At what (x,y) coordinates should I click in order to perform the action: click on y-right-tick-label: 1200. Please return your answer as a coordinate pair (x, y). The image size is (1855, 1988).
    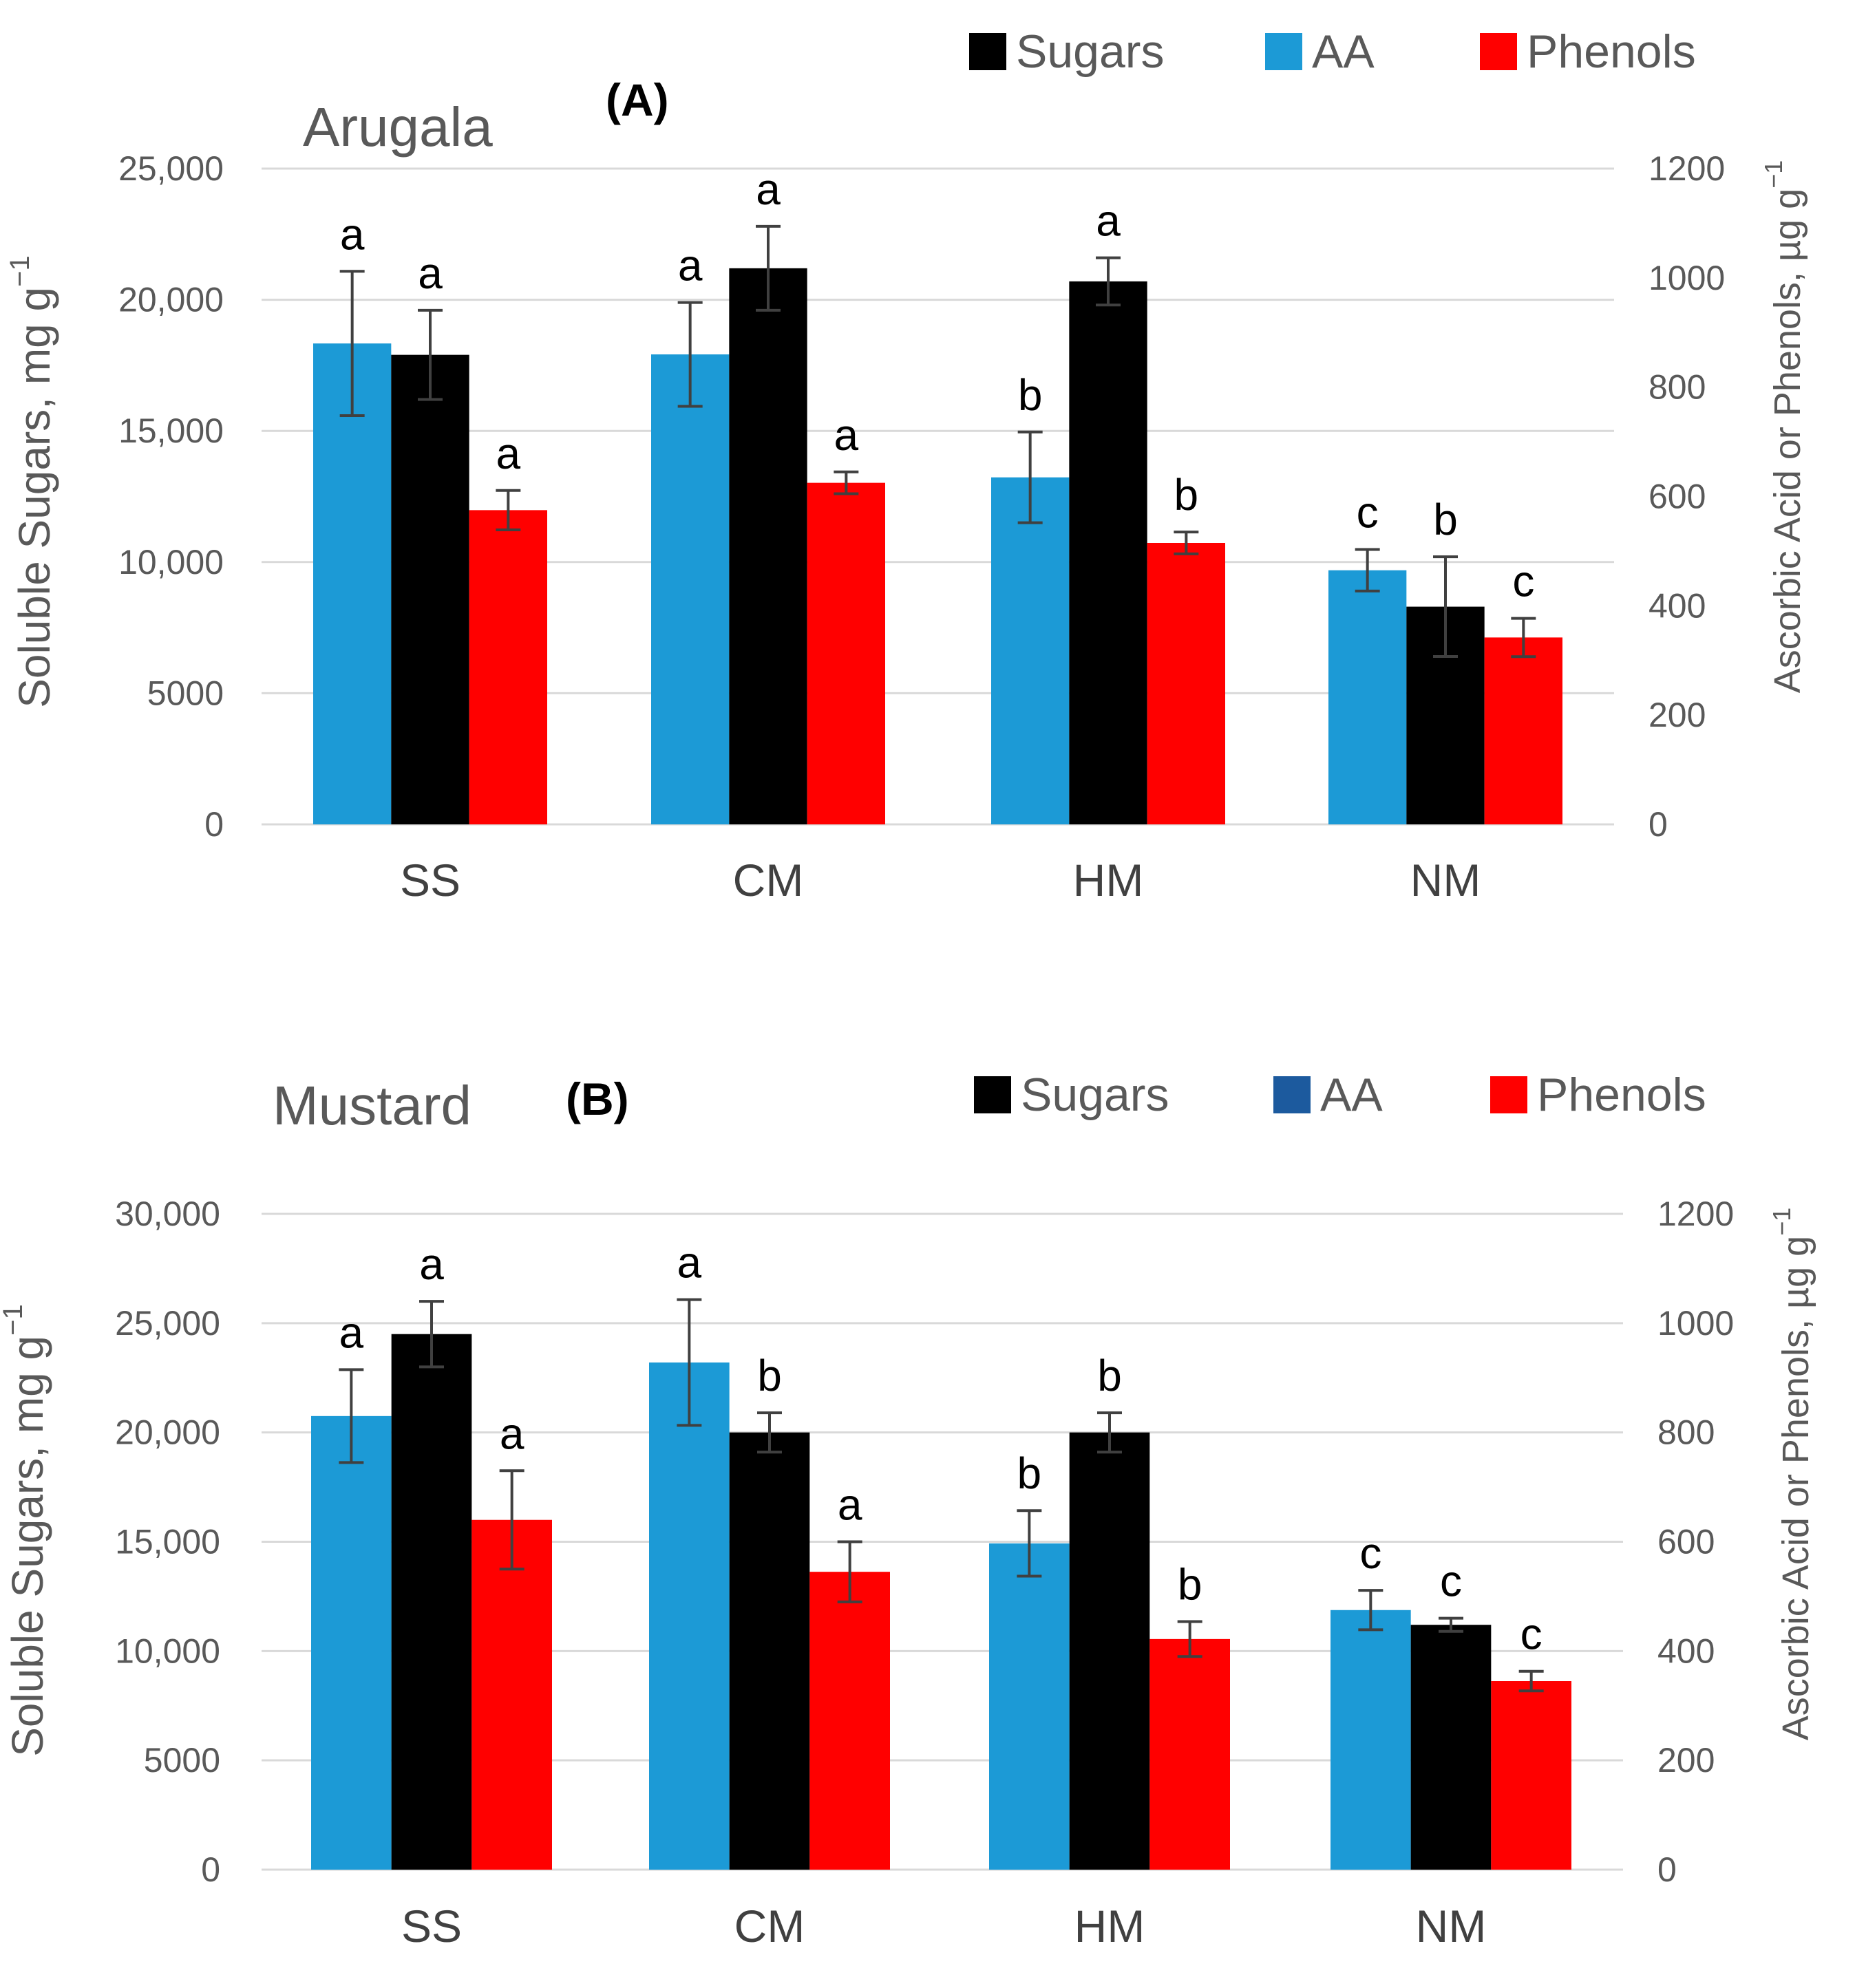
    Looking at the image, I should click on (1695, 1214).